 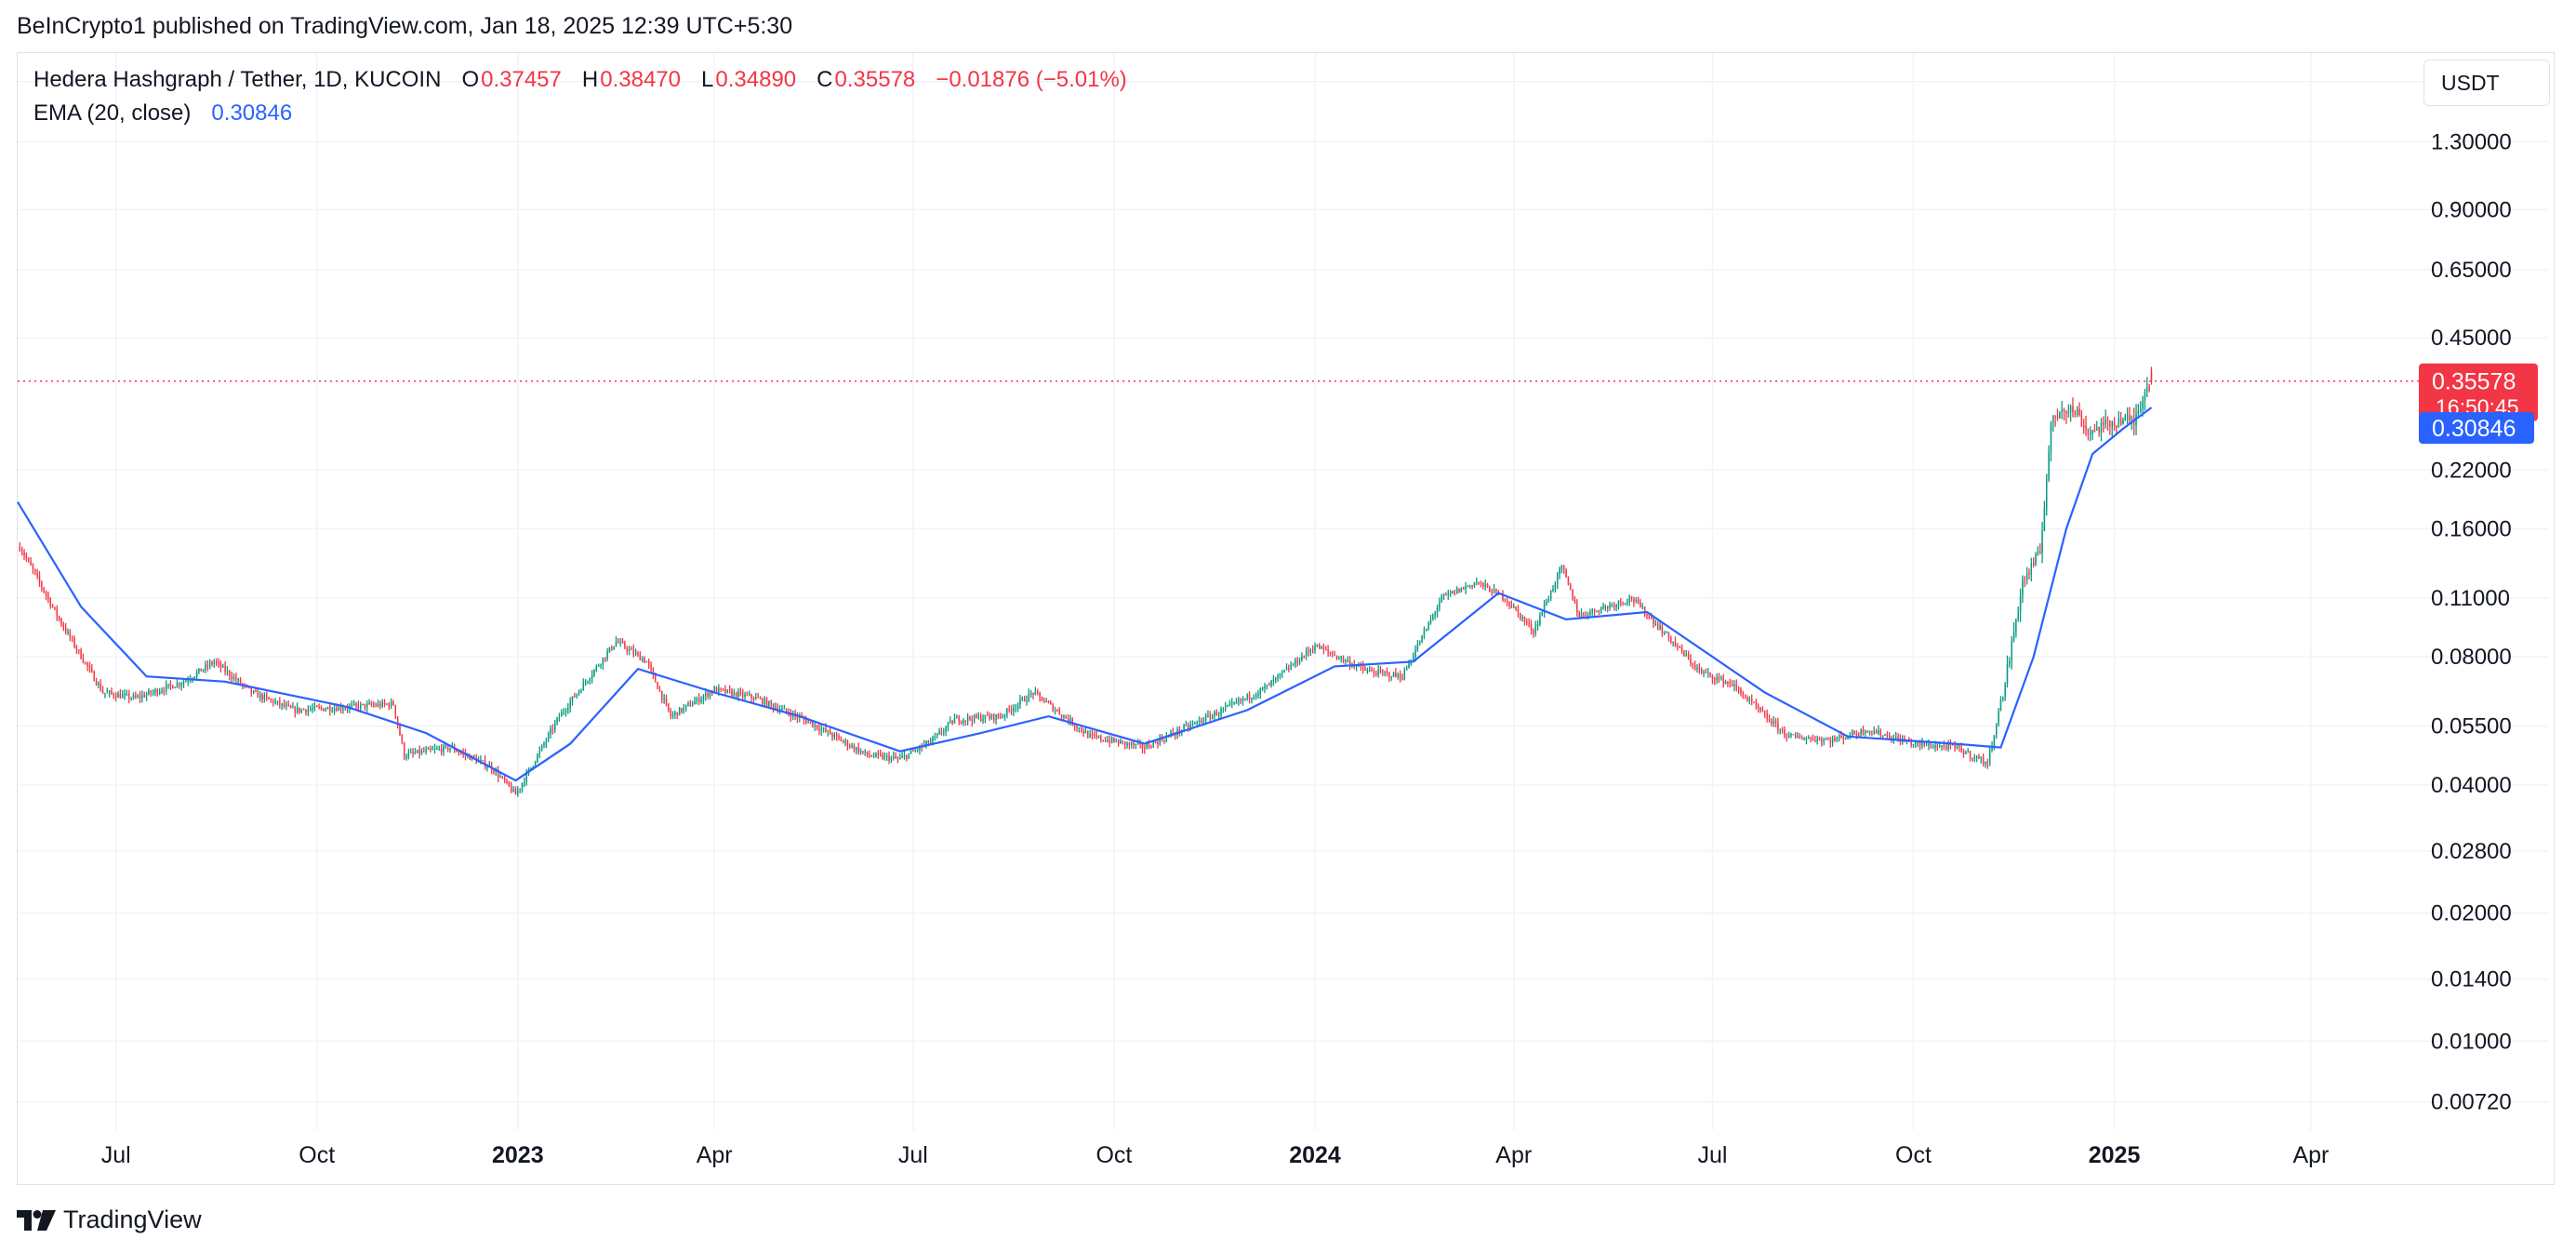 What do you see at coordinates (2486, 83) in the screenshot?
I see `currency-selector: USDT` at bounding box center [2486, 83].